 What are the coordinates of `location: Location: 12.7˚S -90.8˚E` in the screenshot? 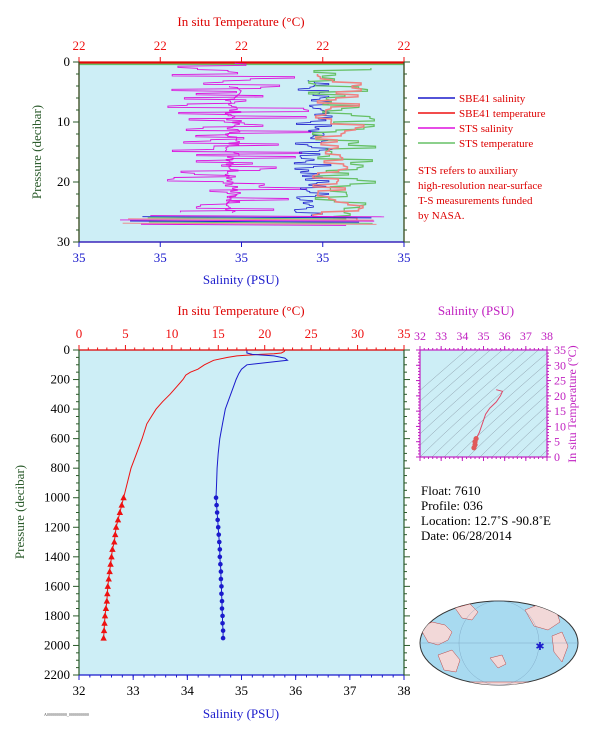 It's located at (486, 520).